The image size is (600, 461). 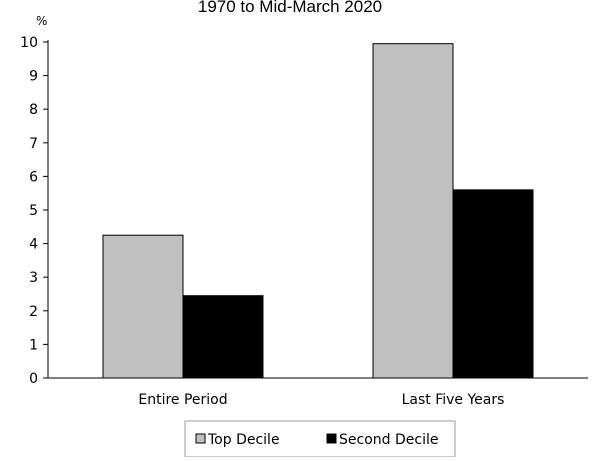 What do you see at coordinates (33, 77) in the screenshot?
I see `y-tick-label: 9` at bounding box center [33, 77].